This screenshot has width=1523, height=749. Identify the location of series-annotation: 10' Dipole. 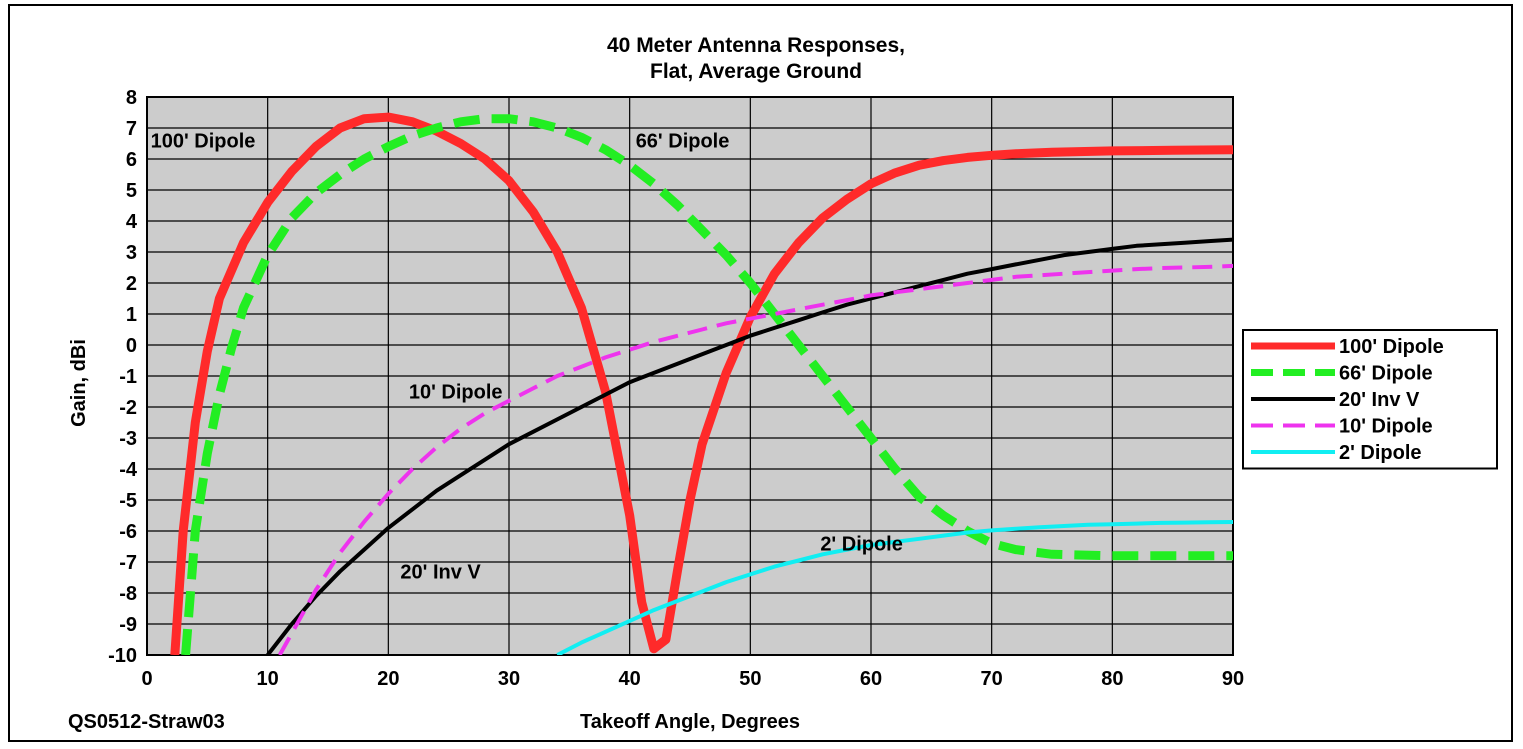
(456, 393).